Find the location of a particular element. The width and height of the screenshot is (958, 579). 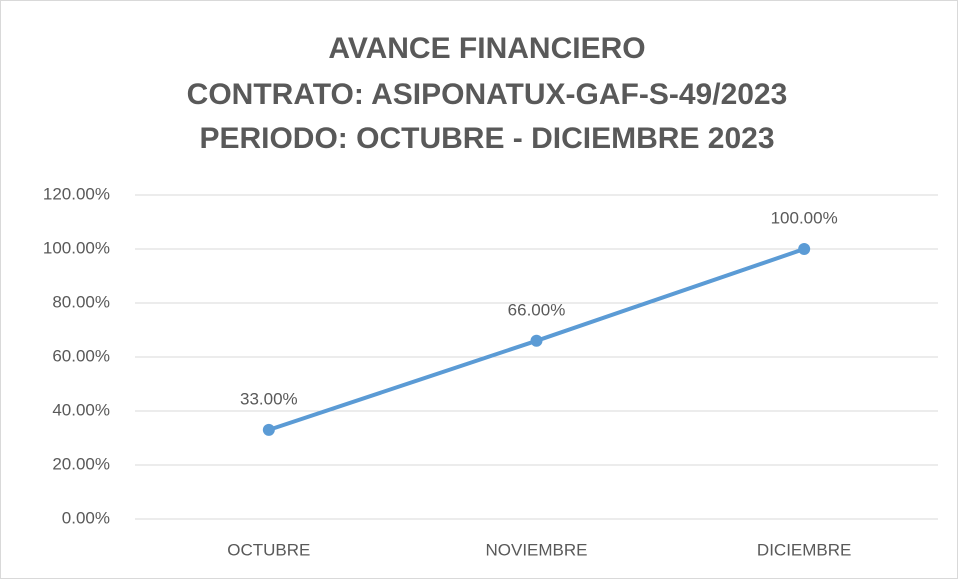

y-tick-label: 40.00% is located at coordinates (81, 409).